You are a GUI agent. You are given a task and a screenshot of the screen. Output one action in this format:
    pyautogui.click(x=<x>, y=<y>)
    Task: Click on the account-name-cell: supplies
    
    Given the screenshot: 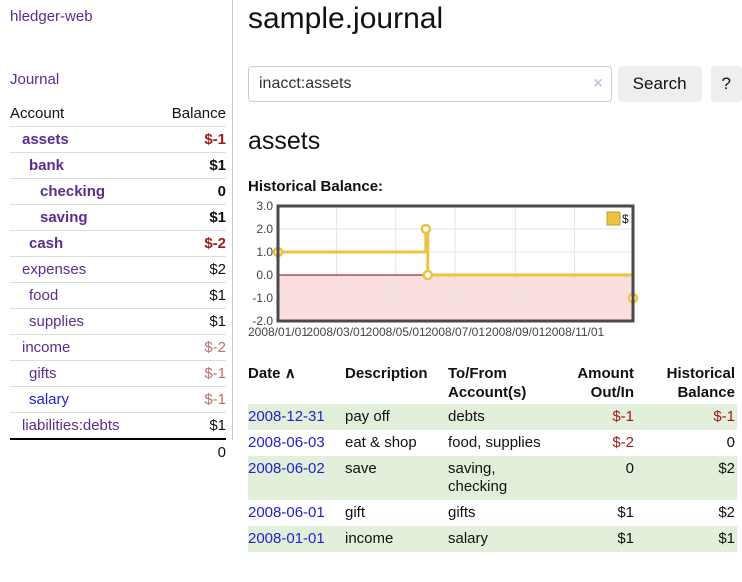 What is the action you would take?
    pyautogui.click(x=82, y=321)
    